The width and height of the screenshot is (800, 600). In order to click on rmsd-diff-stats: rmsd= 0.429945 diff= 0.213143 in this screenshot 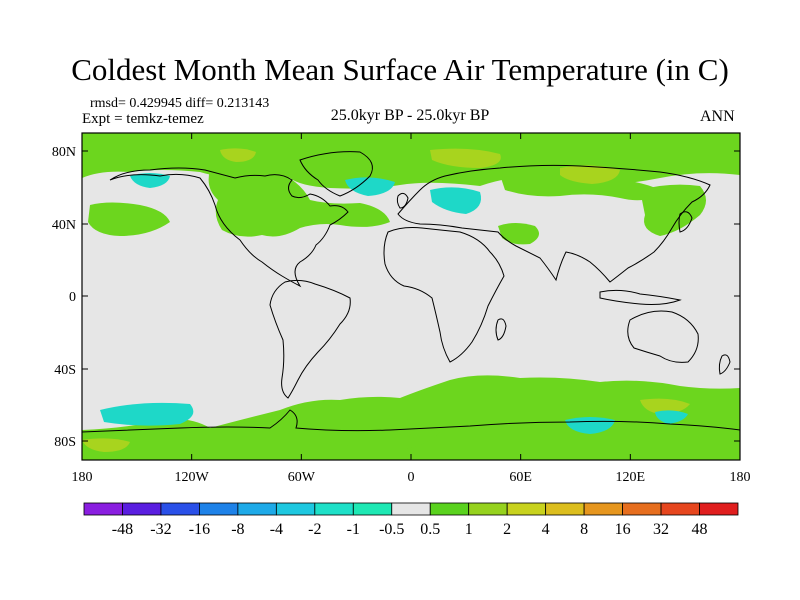, I will do `click(180, 103)`.